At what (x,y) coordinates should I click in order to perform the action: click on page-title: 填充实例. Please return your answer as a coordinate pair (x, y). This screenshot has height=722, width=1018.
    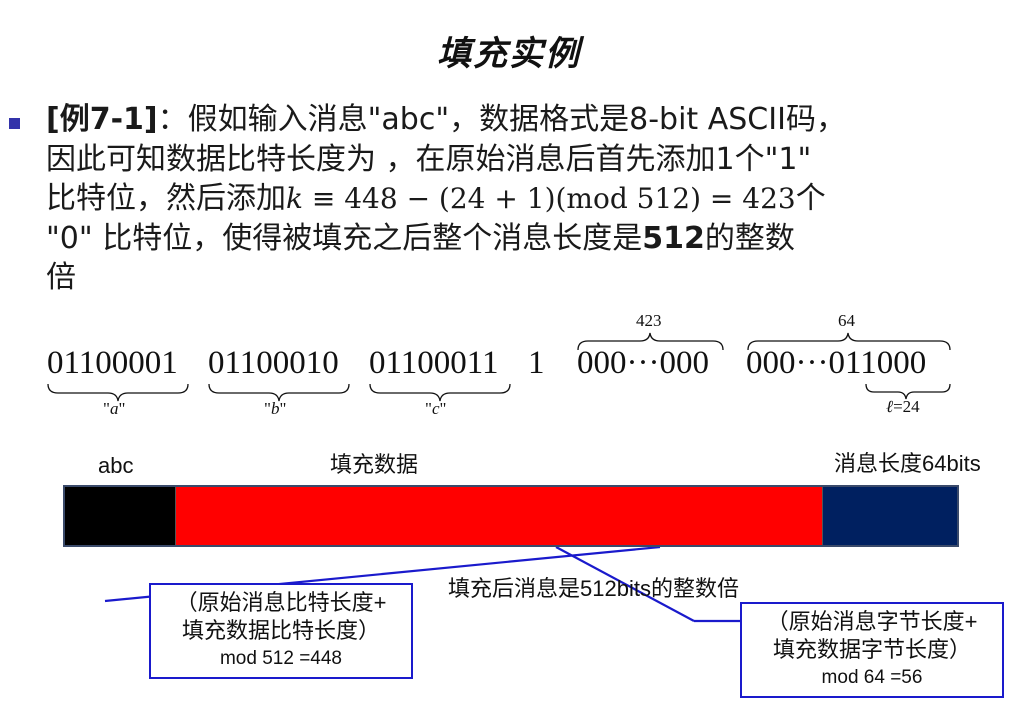
    Looking at the image, I should click on (509, 54).